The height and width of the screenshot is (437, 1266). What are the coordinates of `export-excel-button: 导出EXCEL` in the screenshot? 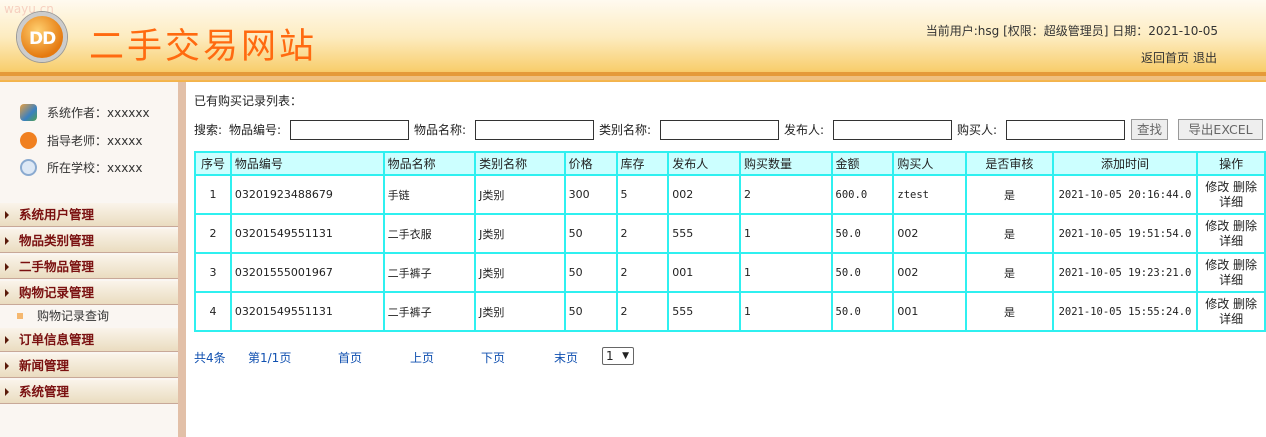 It's located at (1220, 129).